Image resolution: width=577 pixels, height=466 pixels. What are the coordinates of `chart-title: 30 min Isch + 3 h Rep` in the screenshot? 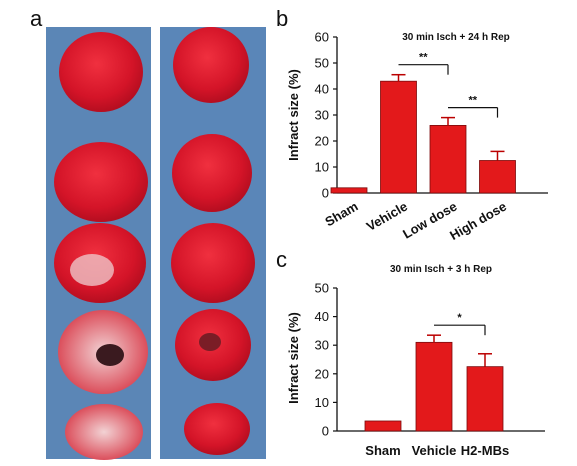 It's located at (441, 269).